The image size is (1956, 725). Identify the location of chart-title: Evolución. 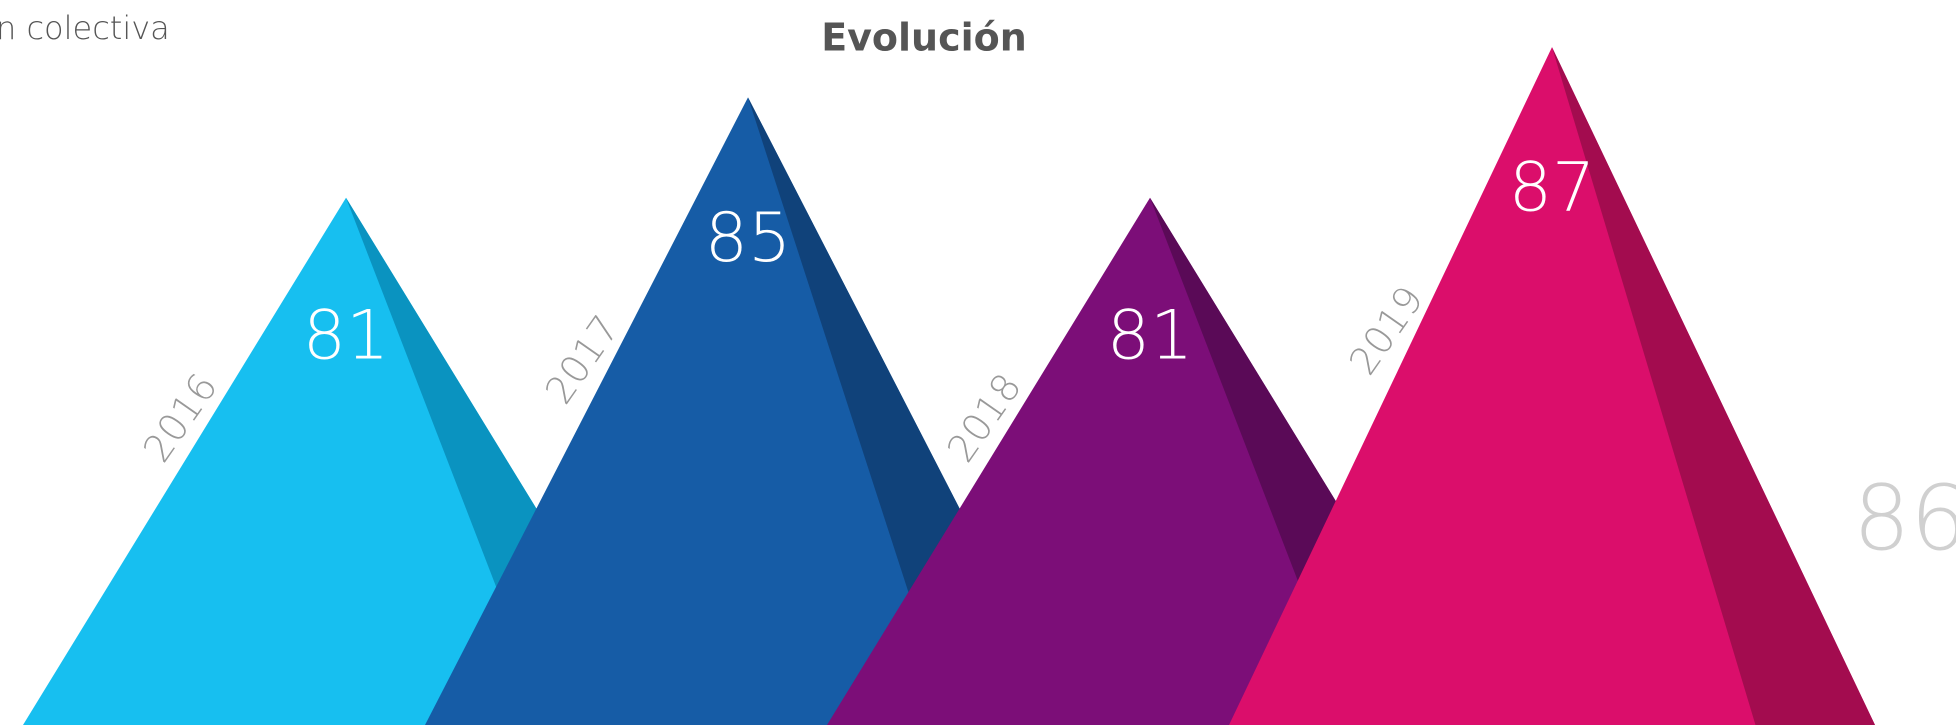
(924, 38).